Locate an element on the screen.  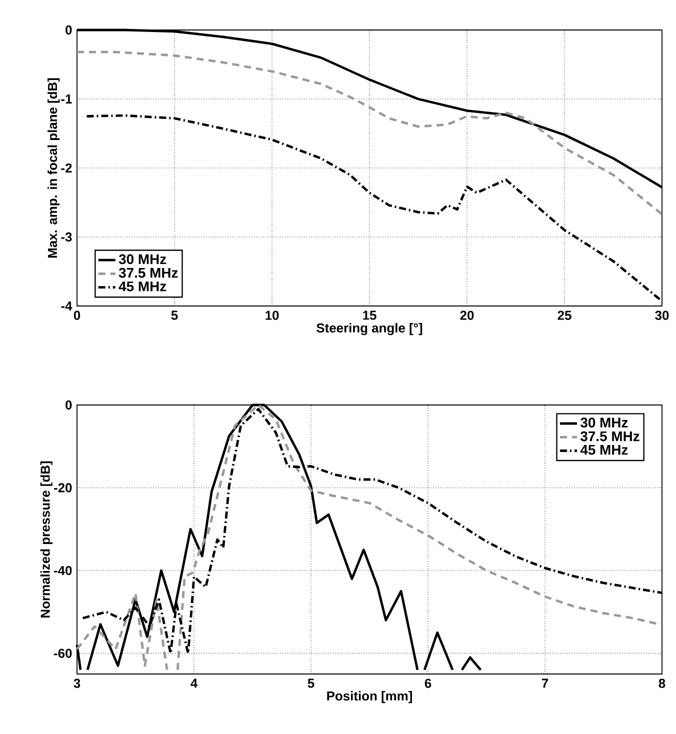
y-tick-label: -1 is located at coordinates (66, 99).